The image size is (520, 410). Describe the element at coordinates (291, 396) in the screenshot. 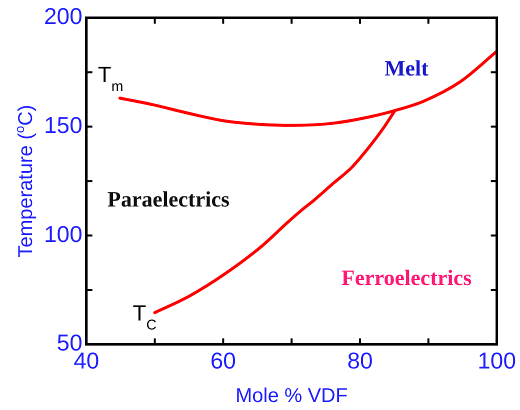

I see `x-axis-title: Mole % VDF` at that location.